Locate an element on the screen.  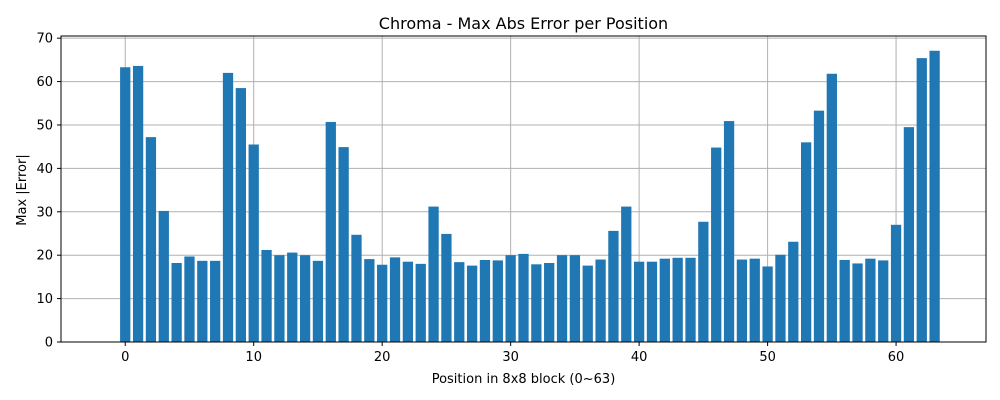
x-tick-label: 40 is located at coordinates (639, 357).